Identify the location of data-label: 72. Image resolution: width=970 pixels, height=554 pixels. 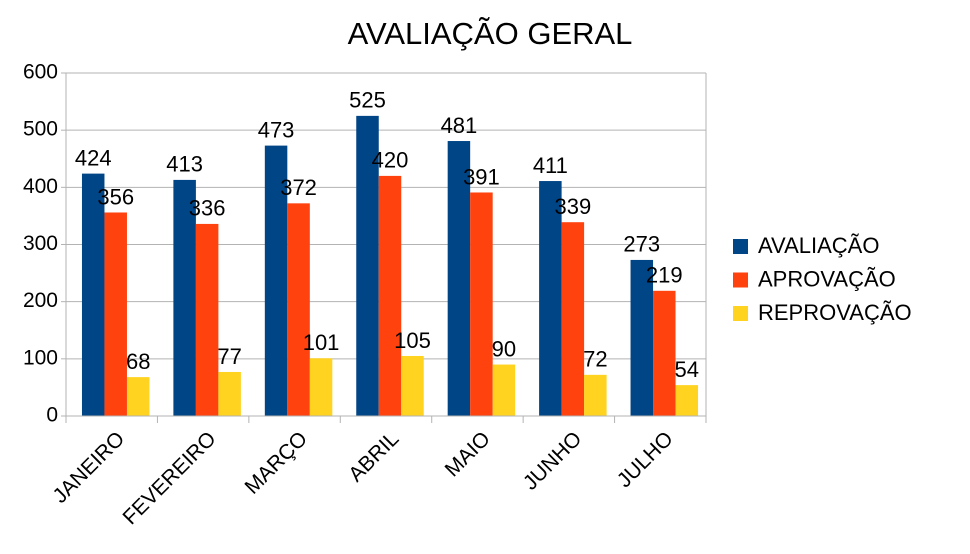
(595, 359).